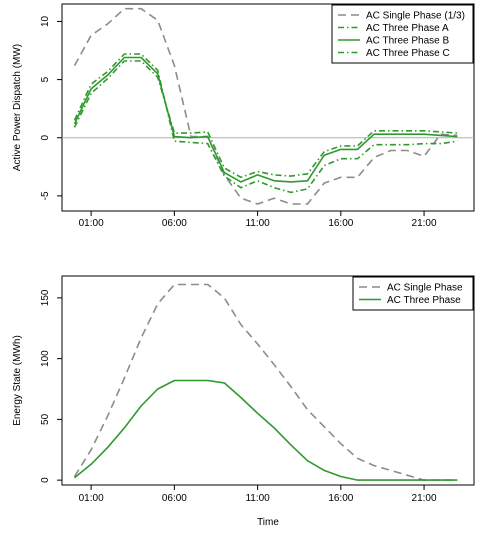  I want to click on legend-label: AC Three Phase C, so click(408, 53).